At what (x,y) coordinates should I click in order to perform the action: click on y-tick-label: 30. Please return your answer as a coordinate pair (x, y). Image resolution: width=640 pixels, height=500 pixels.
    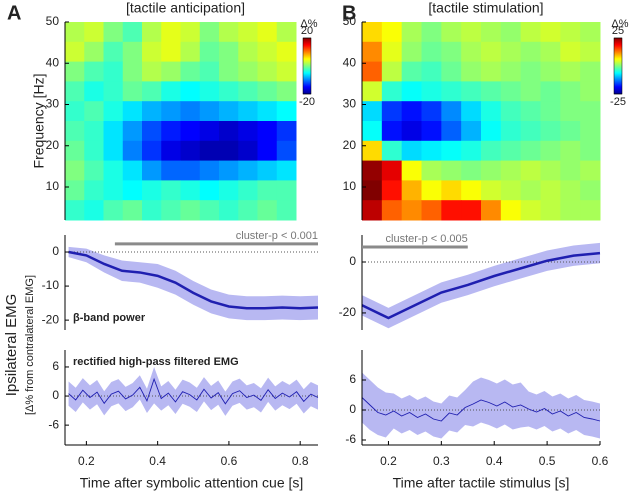
    Looking at the image, I should click on (350, 104).